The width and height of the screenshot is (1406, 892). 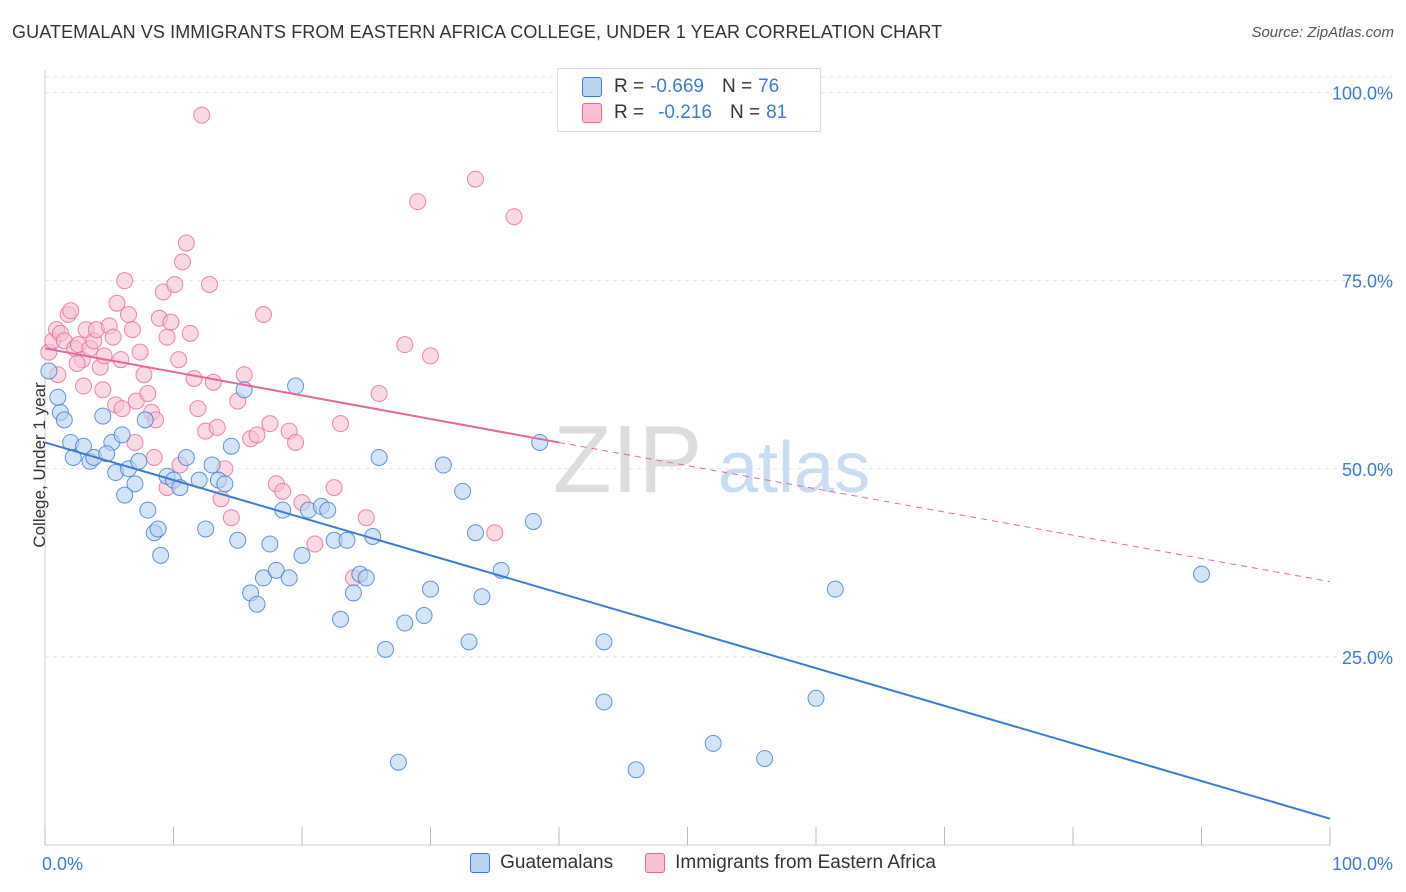 What do you see at coordinates (790, 863) in the screenshot?
I see `legend-item-eastern-africa: Immigrants from Eastern Africa` at bounding box center [790, 863].